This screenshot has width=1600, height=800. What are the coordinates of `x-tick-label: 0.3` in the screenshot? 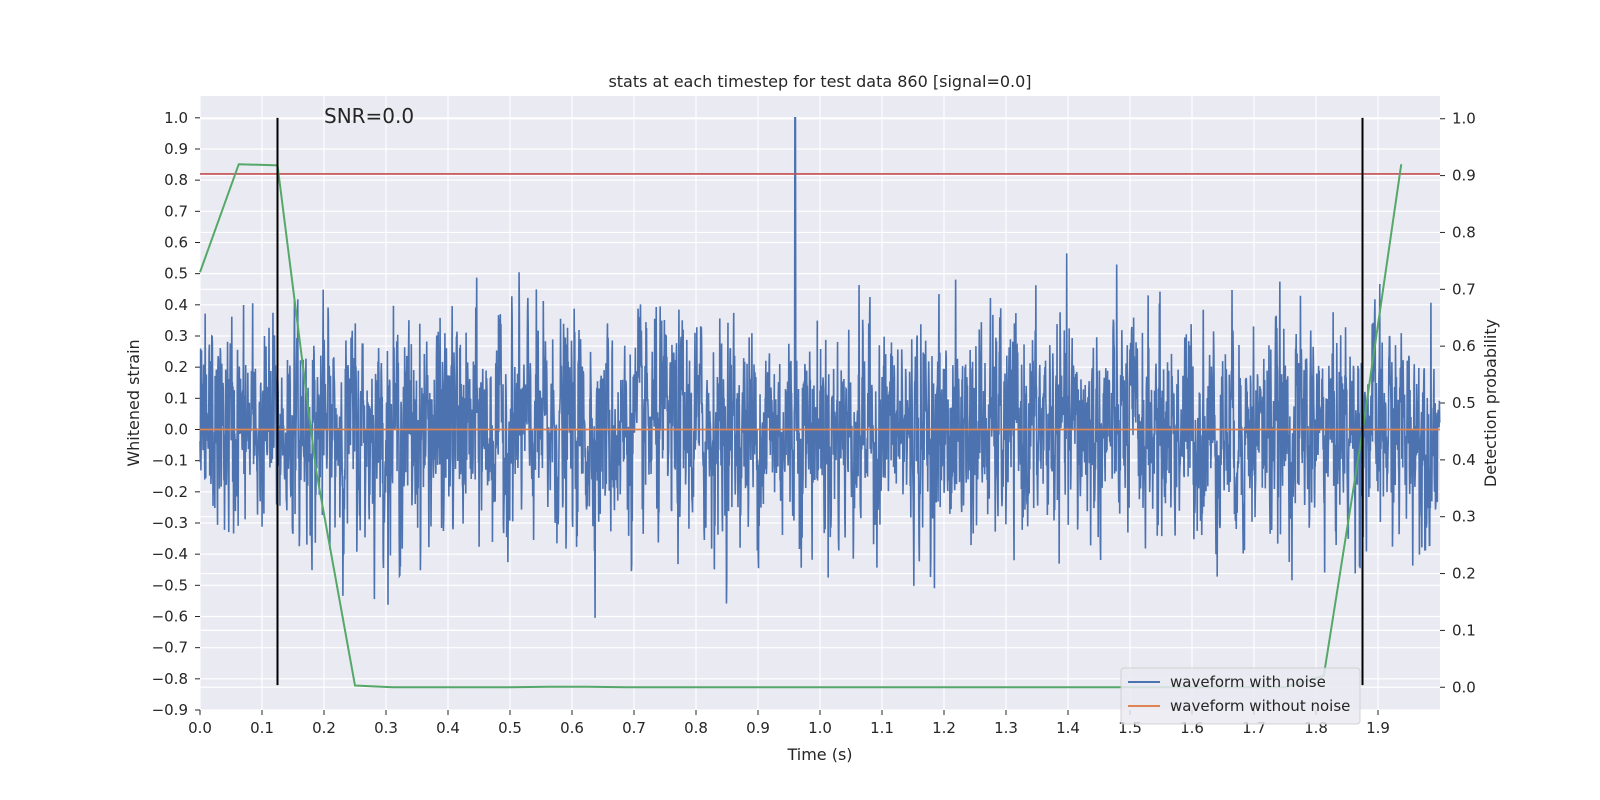 It's located at (386, 728).